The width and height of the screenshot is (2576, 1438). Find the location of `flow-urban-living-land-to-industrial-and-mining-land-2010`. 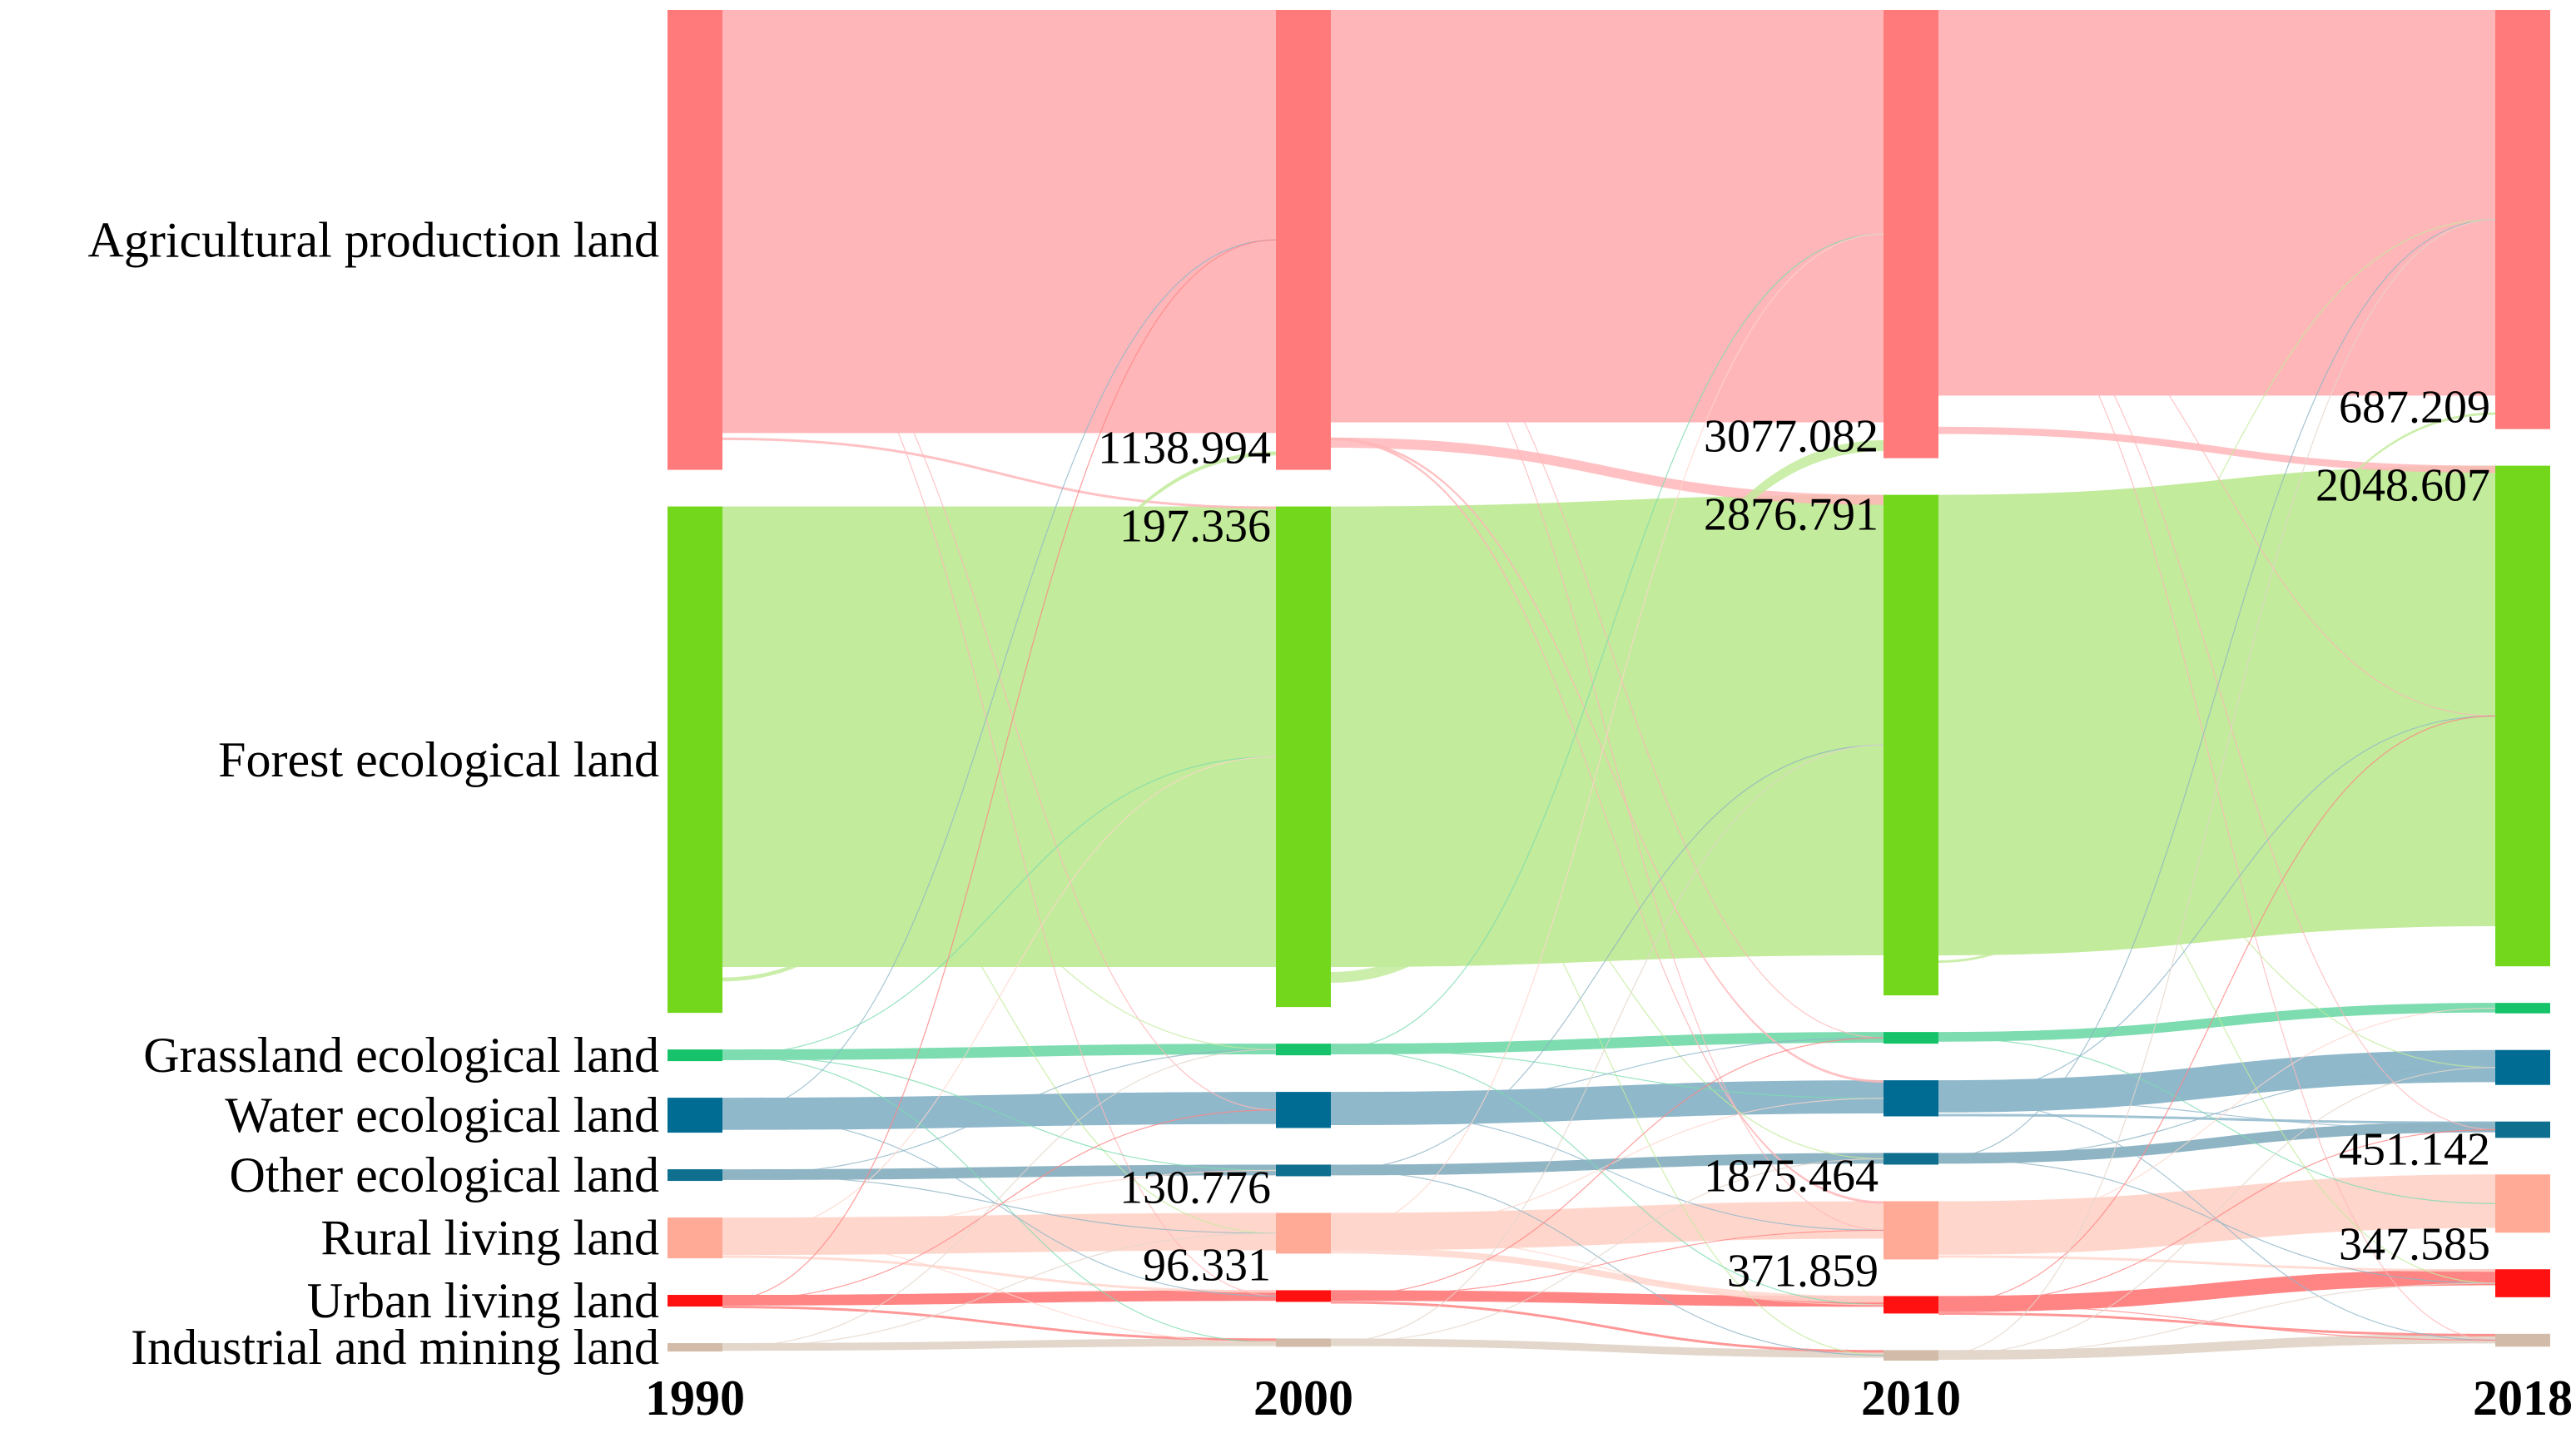

flow-urban-living-land-to-industrial-and-mining-land-2010 is located at coordinates (2216, 1324).